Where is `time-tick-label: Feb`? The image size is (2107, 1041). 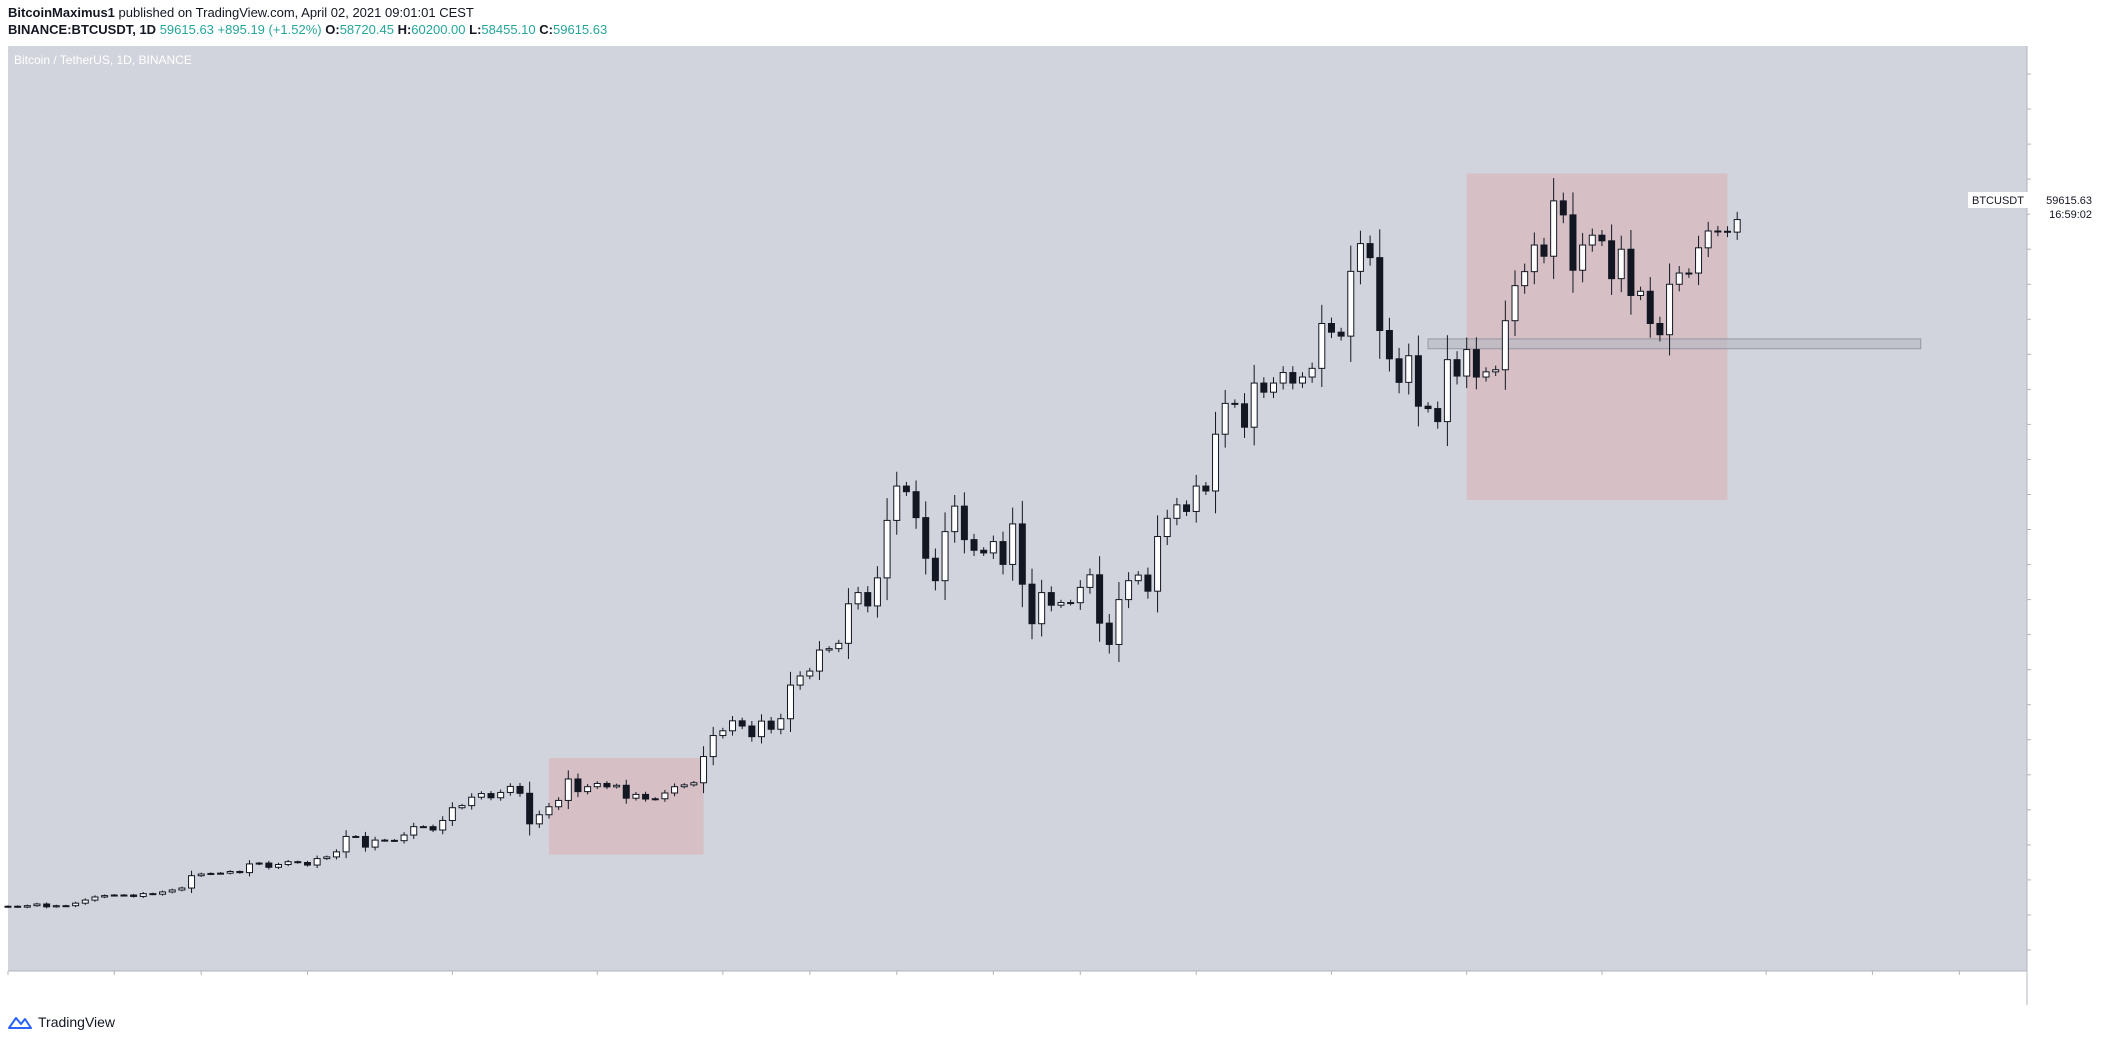 time-tick-label: Feb is located at coordinates (1196, 985).